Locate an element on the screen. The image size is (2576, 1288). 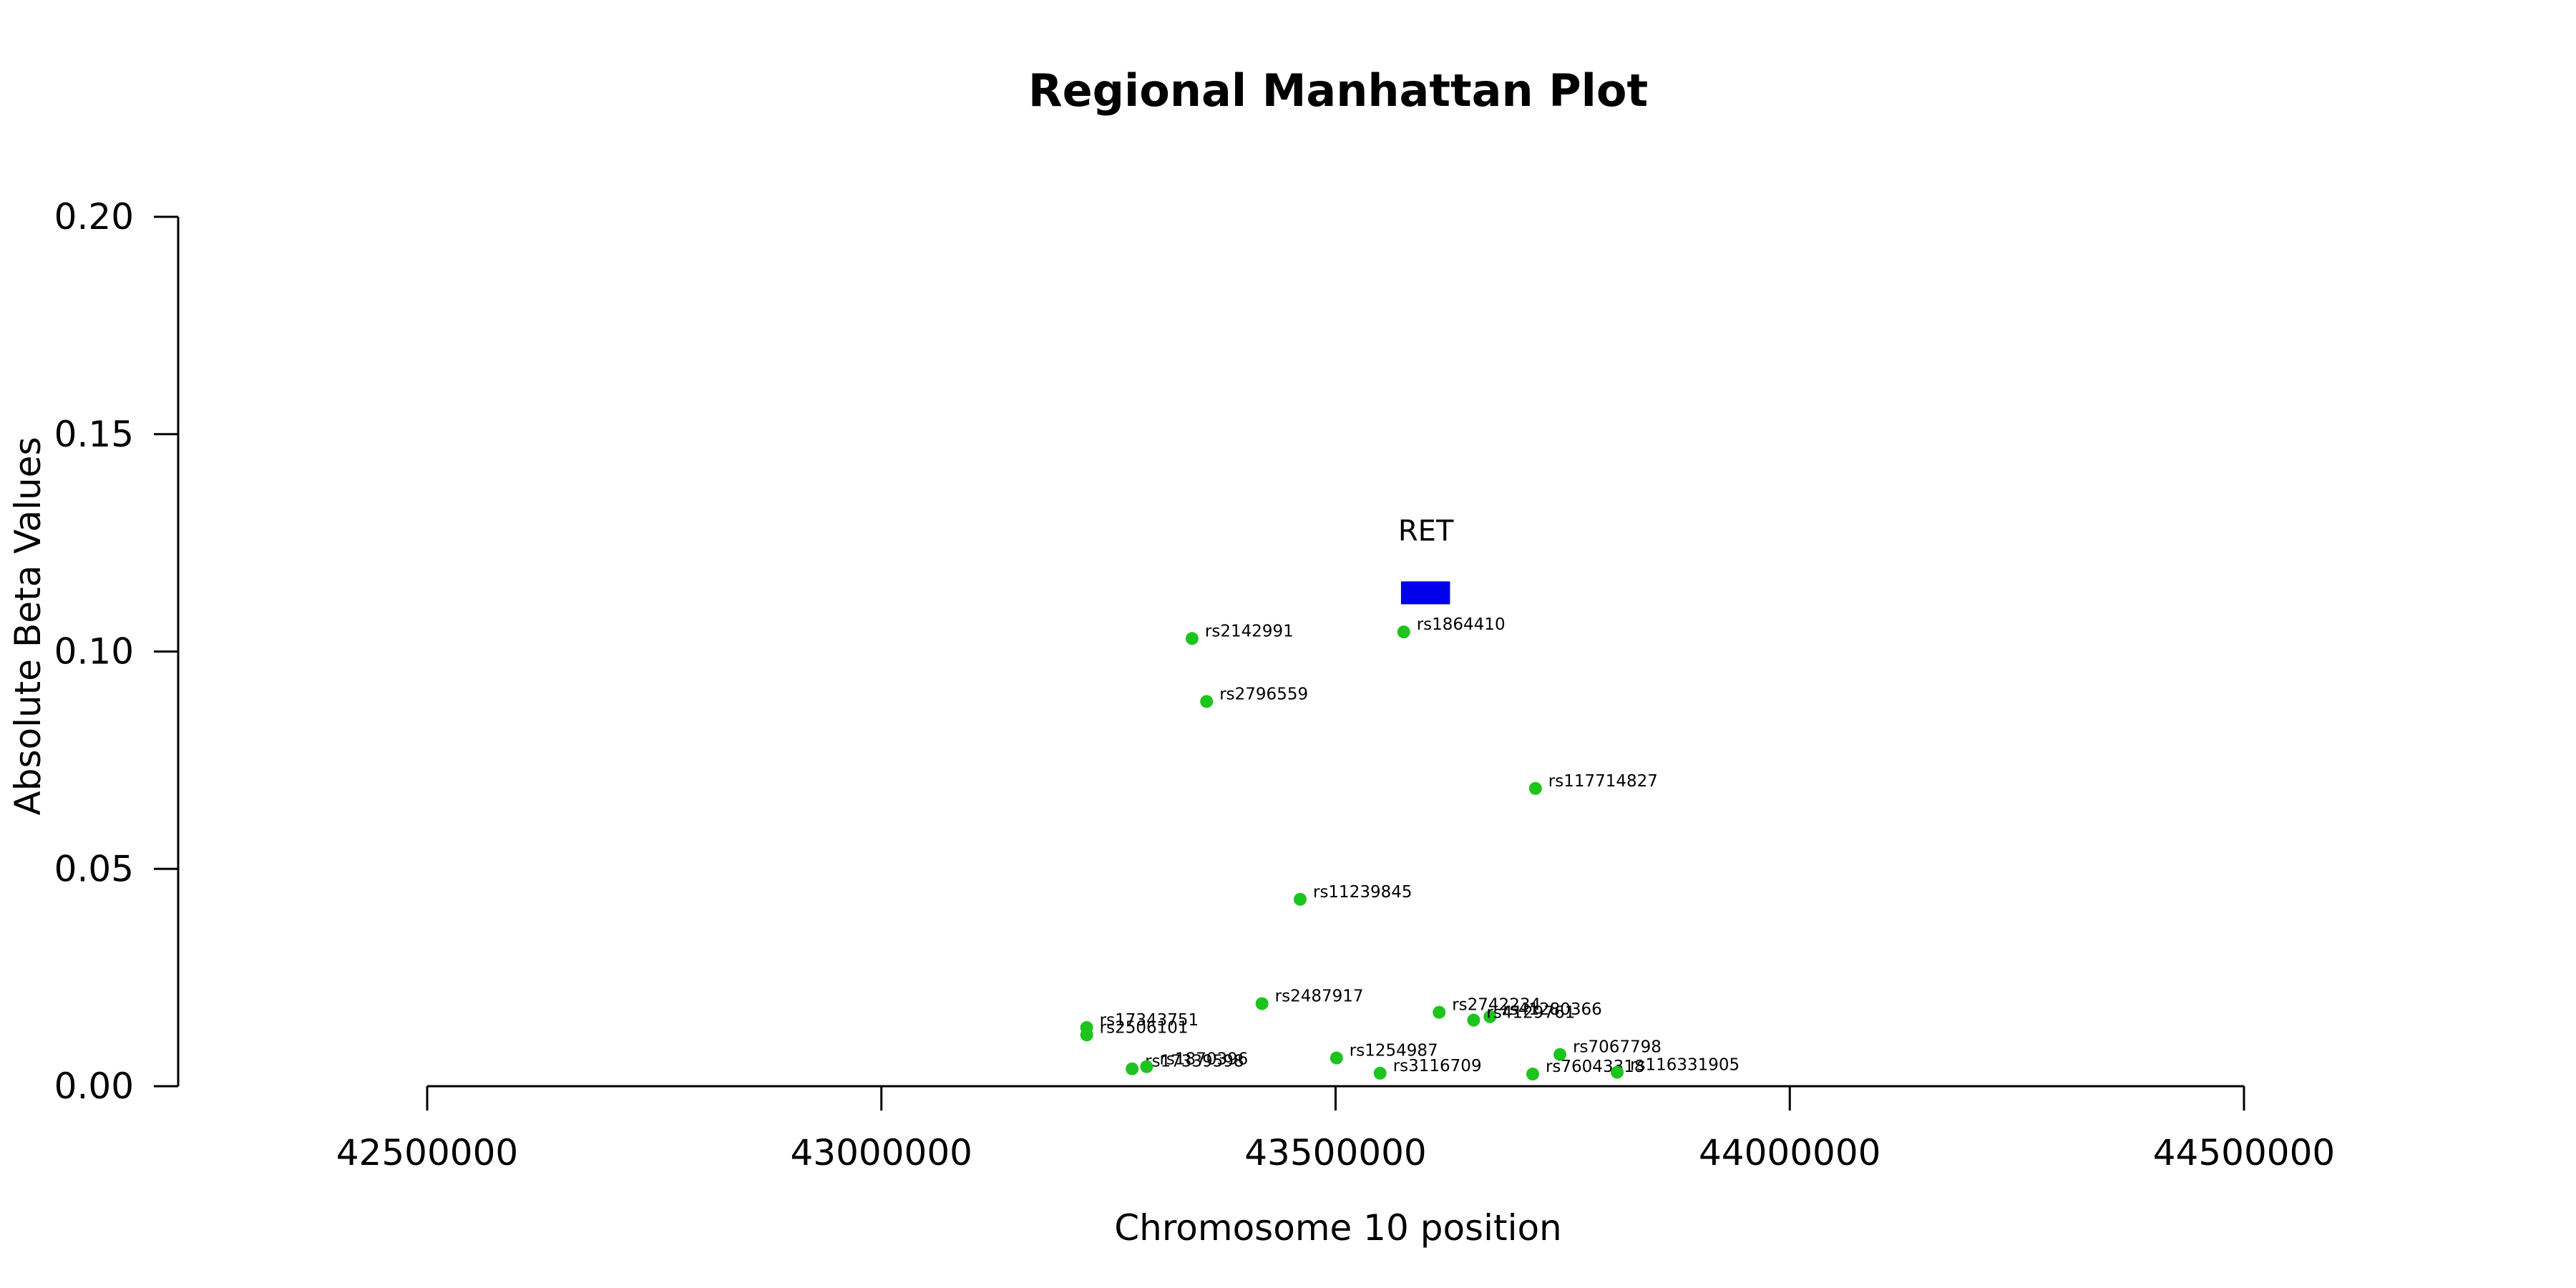
snp-label: rs17339598 is located at coordinates (1194, 1062).